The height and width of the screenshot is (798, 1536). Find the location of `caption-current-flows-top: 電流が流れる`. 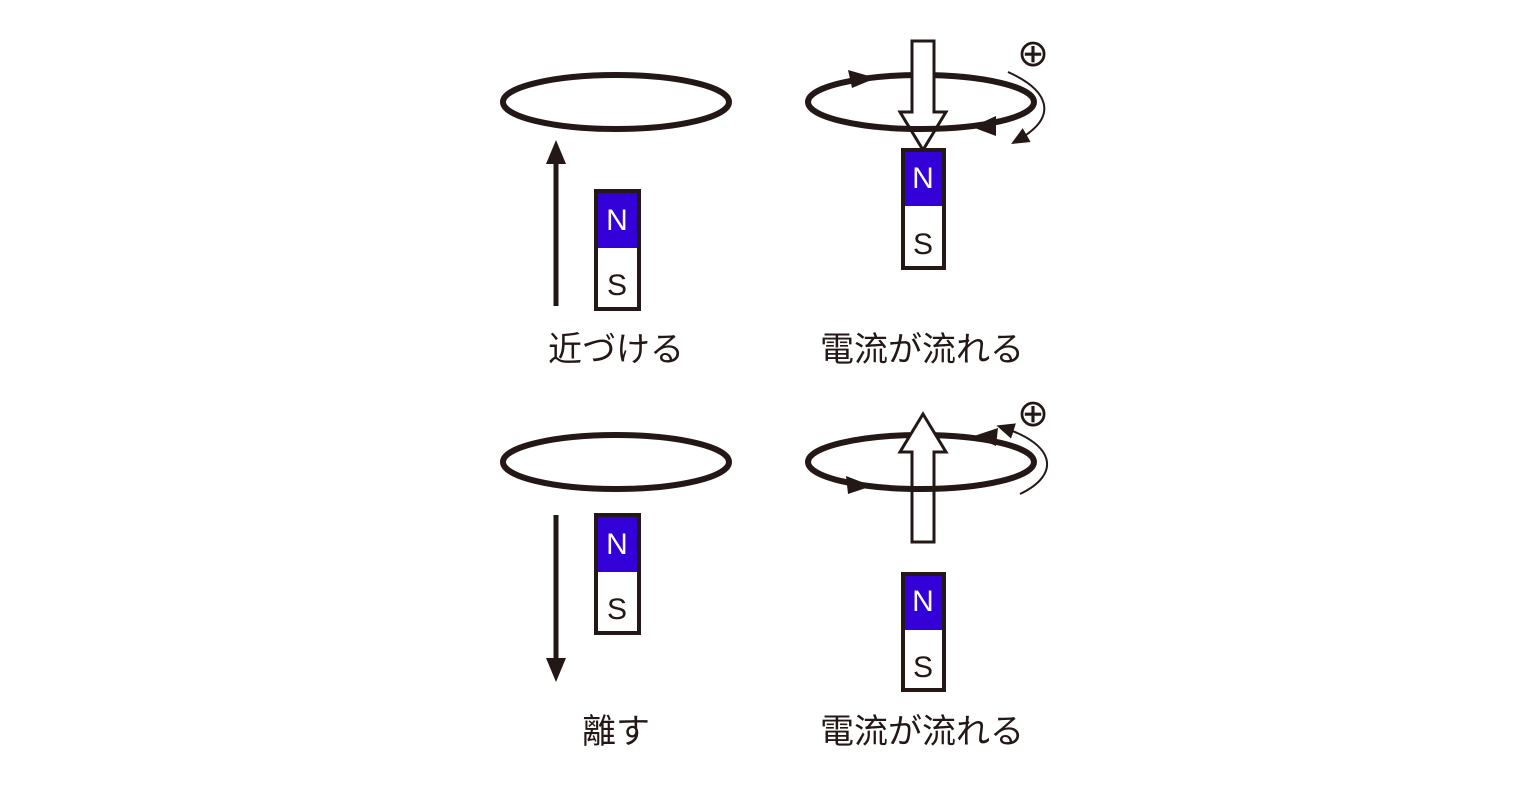

caption-current-flows-top: 電流が流れる is located at coordinates (922, 350).